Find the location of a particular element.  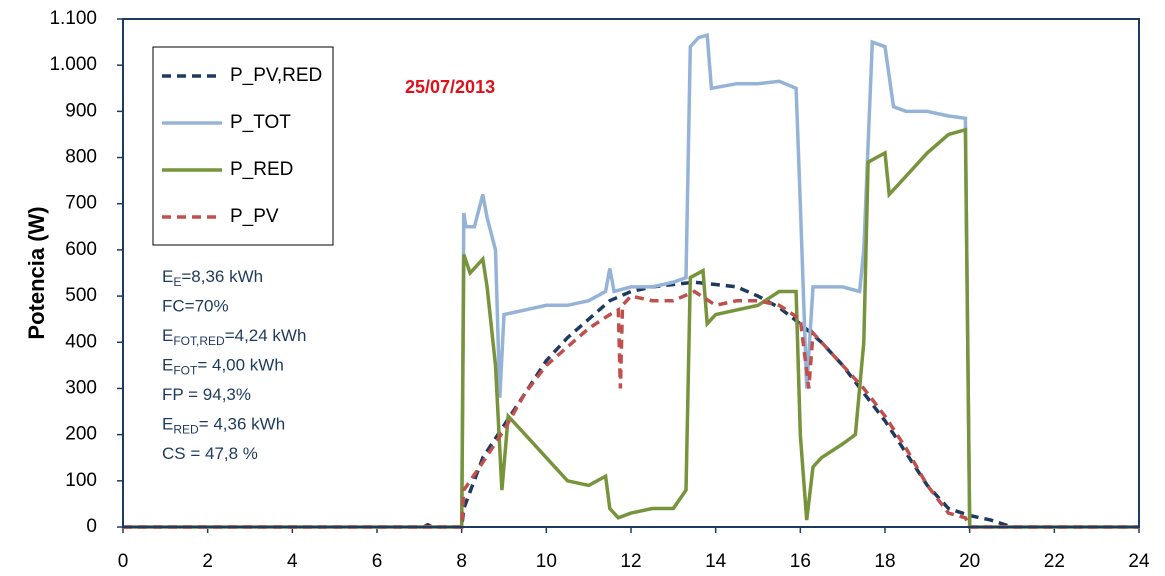

annotation: CS = 47,8 % is located at coordinates (210, 453).